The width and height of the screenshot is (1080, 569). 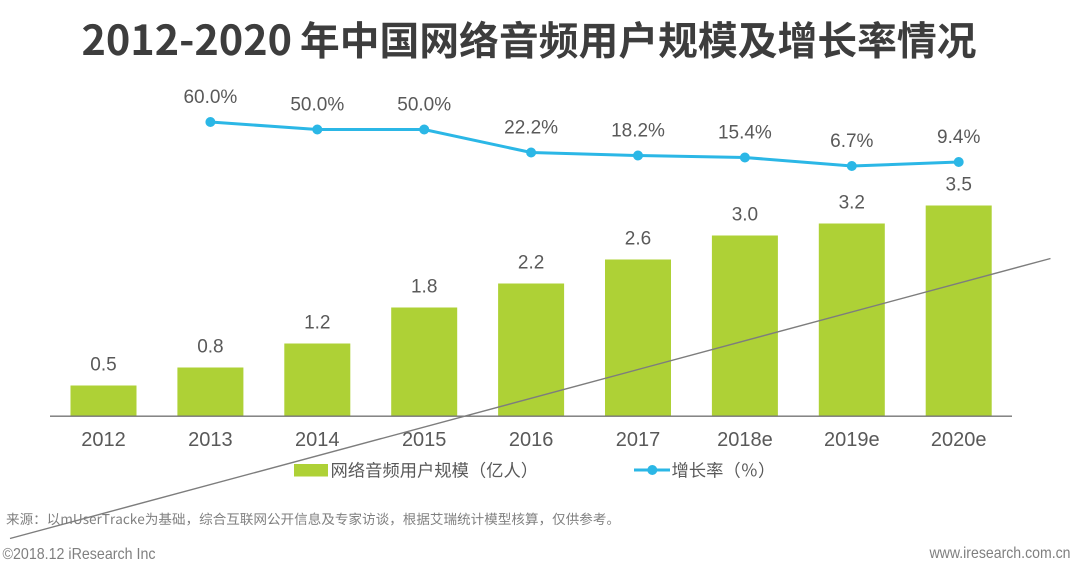 I want to click on svg-text: 9.4%, so click(x=958, y=137).